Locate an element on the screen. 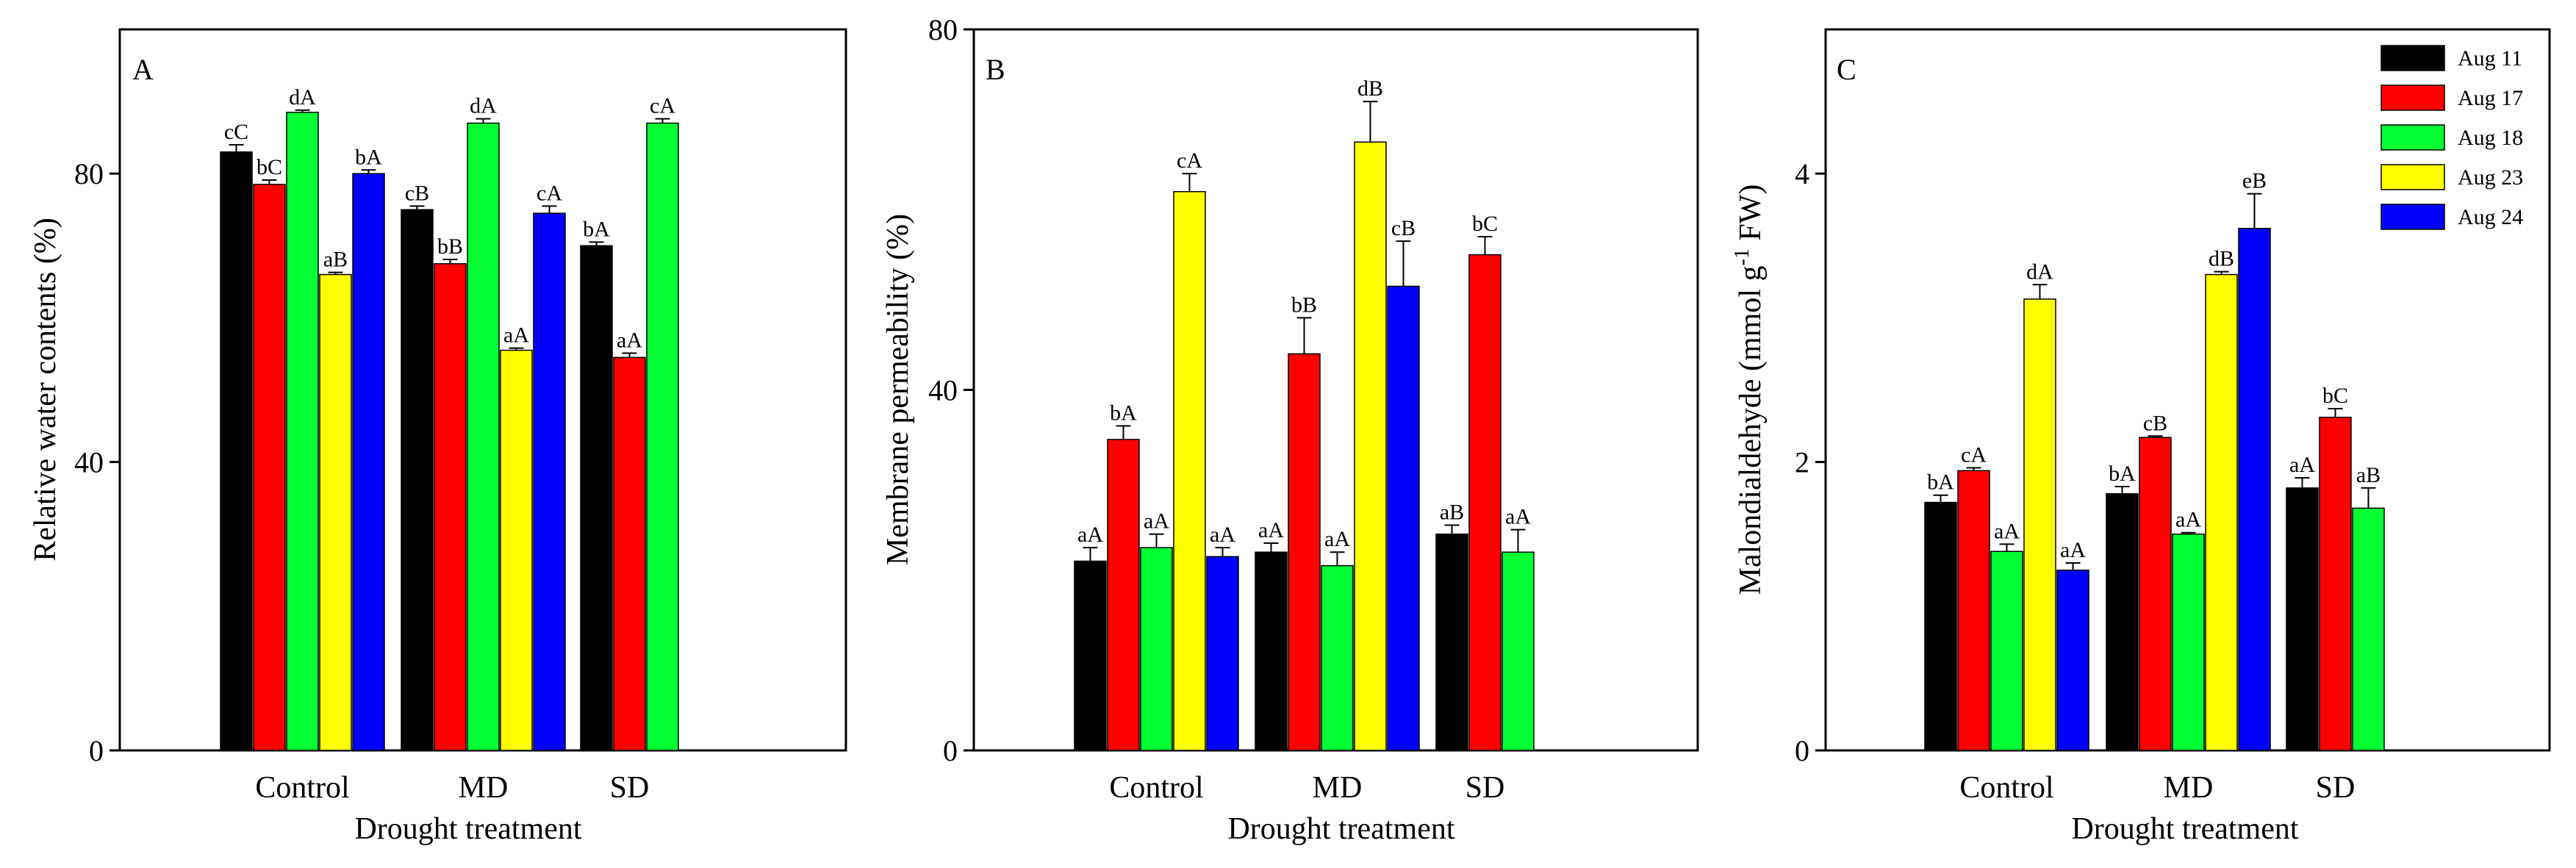 This screenshot has height=868, width=2576. panel-label: C is located at coordinates (1846, 69).